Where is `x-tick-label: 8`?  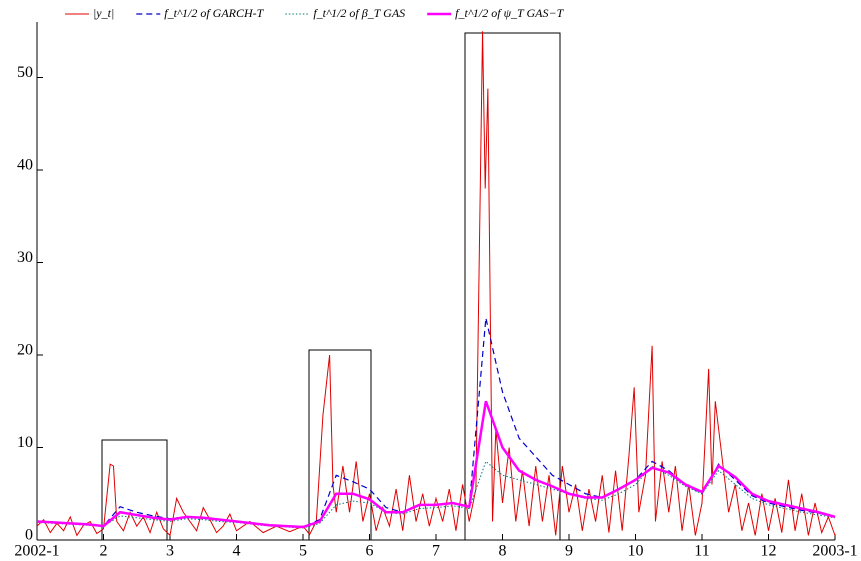 x-tick-label: 8 is located at coordinates (503, 551).